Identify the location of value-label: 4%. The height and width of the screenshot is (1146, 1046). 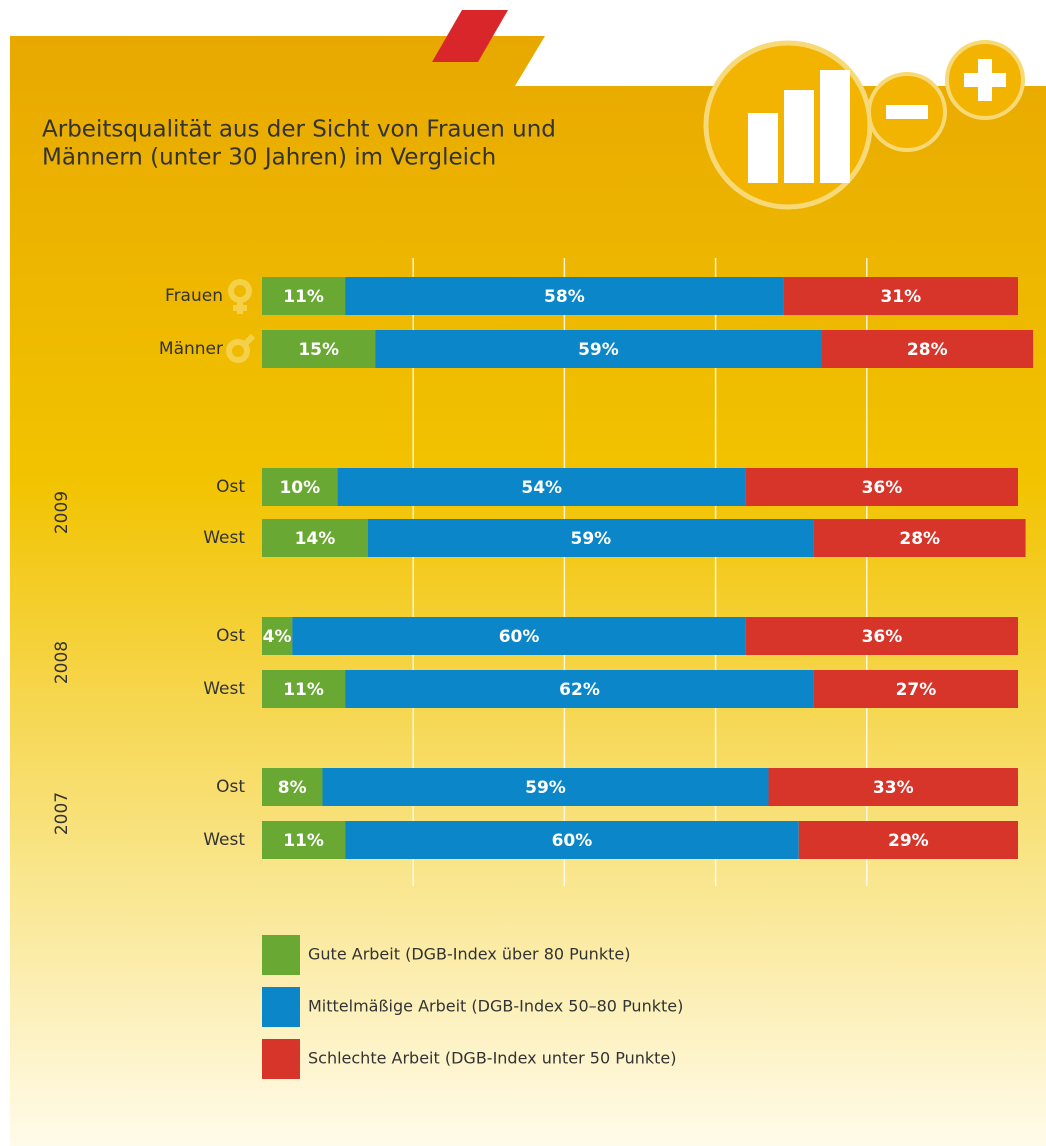
(277, 637).